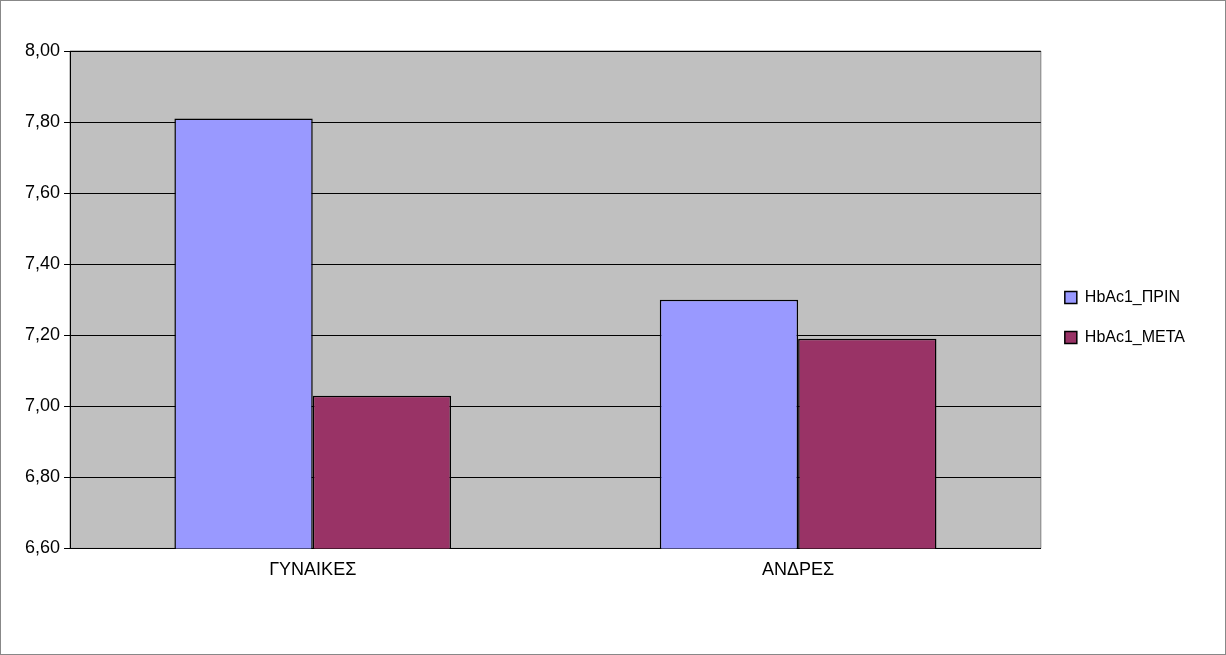 This screenshot has width=1226, height=655. I want to click on y-tick-label: 7,20, so click(42, 334).